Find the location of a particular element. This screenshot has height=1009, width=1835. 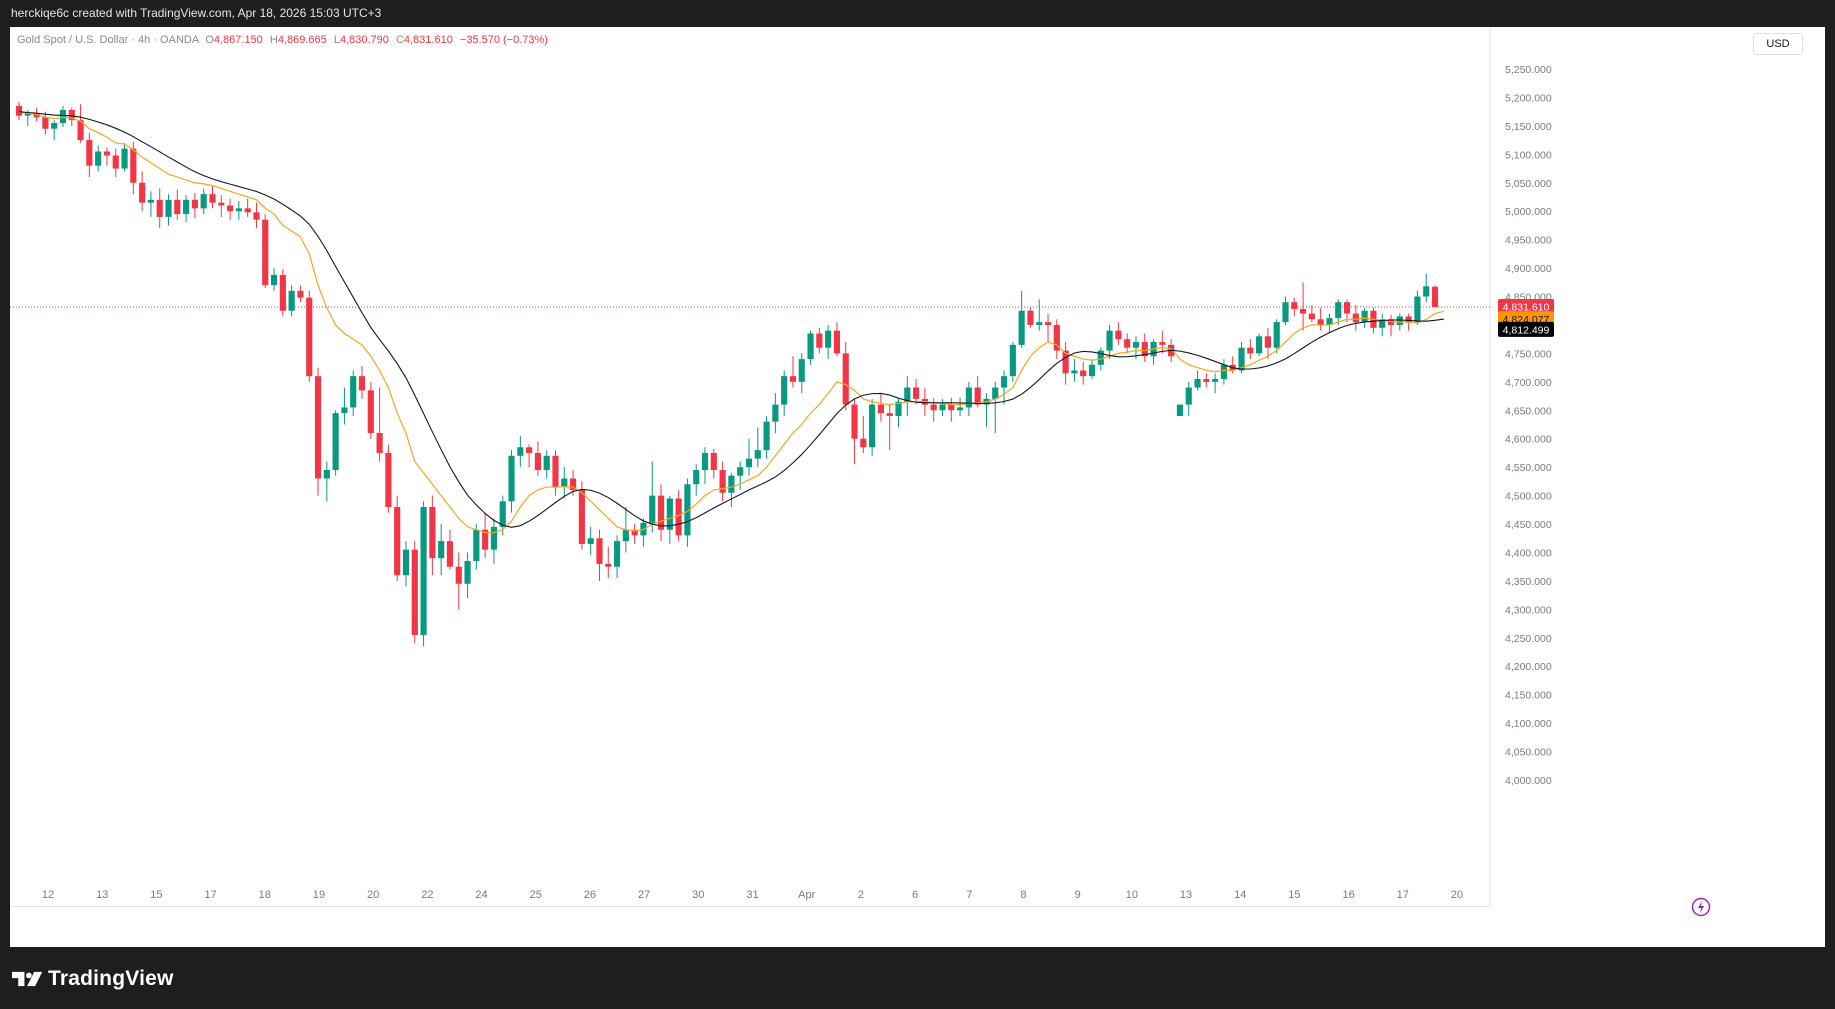

price-badge is located at coordinates (1526, 306).